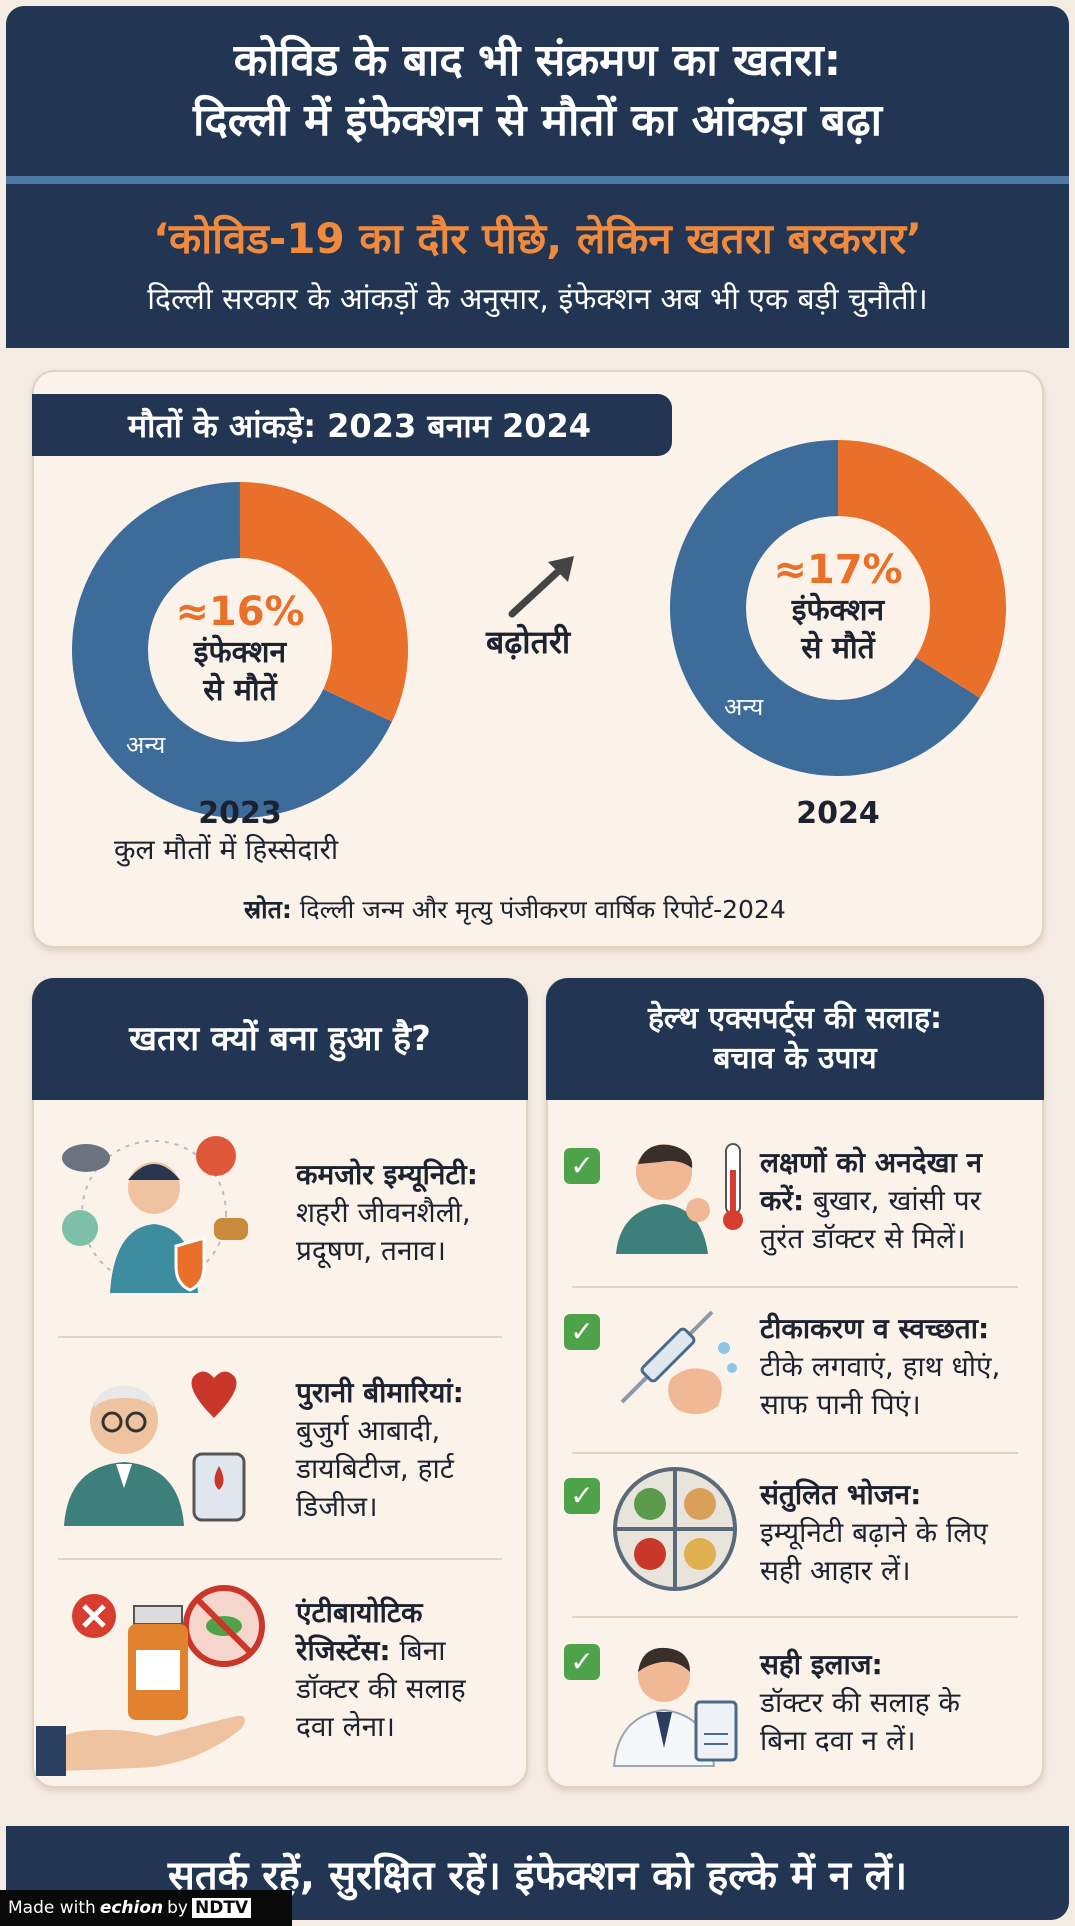 The width and height of the screenshot is (1075, 1926). I want to click on tip-3-line-2: सही आहार लें।, so click(835, 1570).